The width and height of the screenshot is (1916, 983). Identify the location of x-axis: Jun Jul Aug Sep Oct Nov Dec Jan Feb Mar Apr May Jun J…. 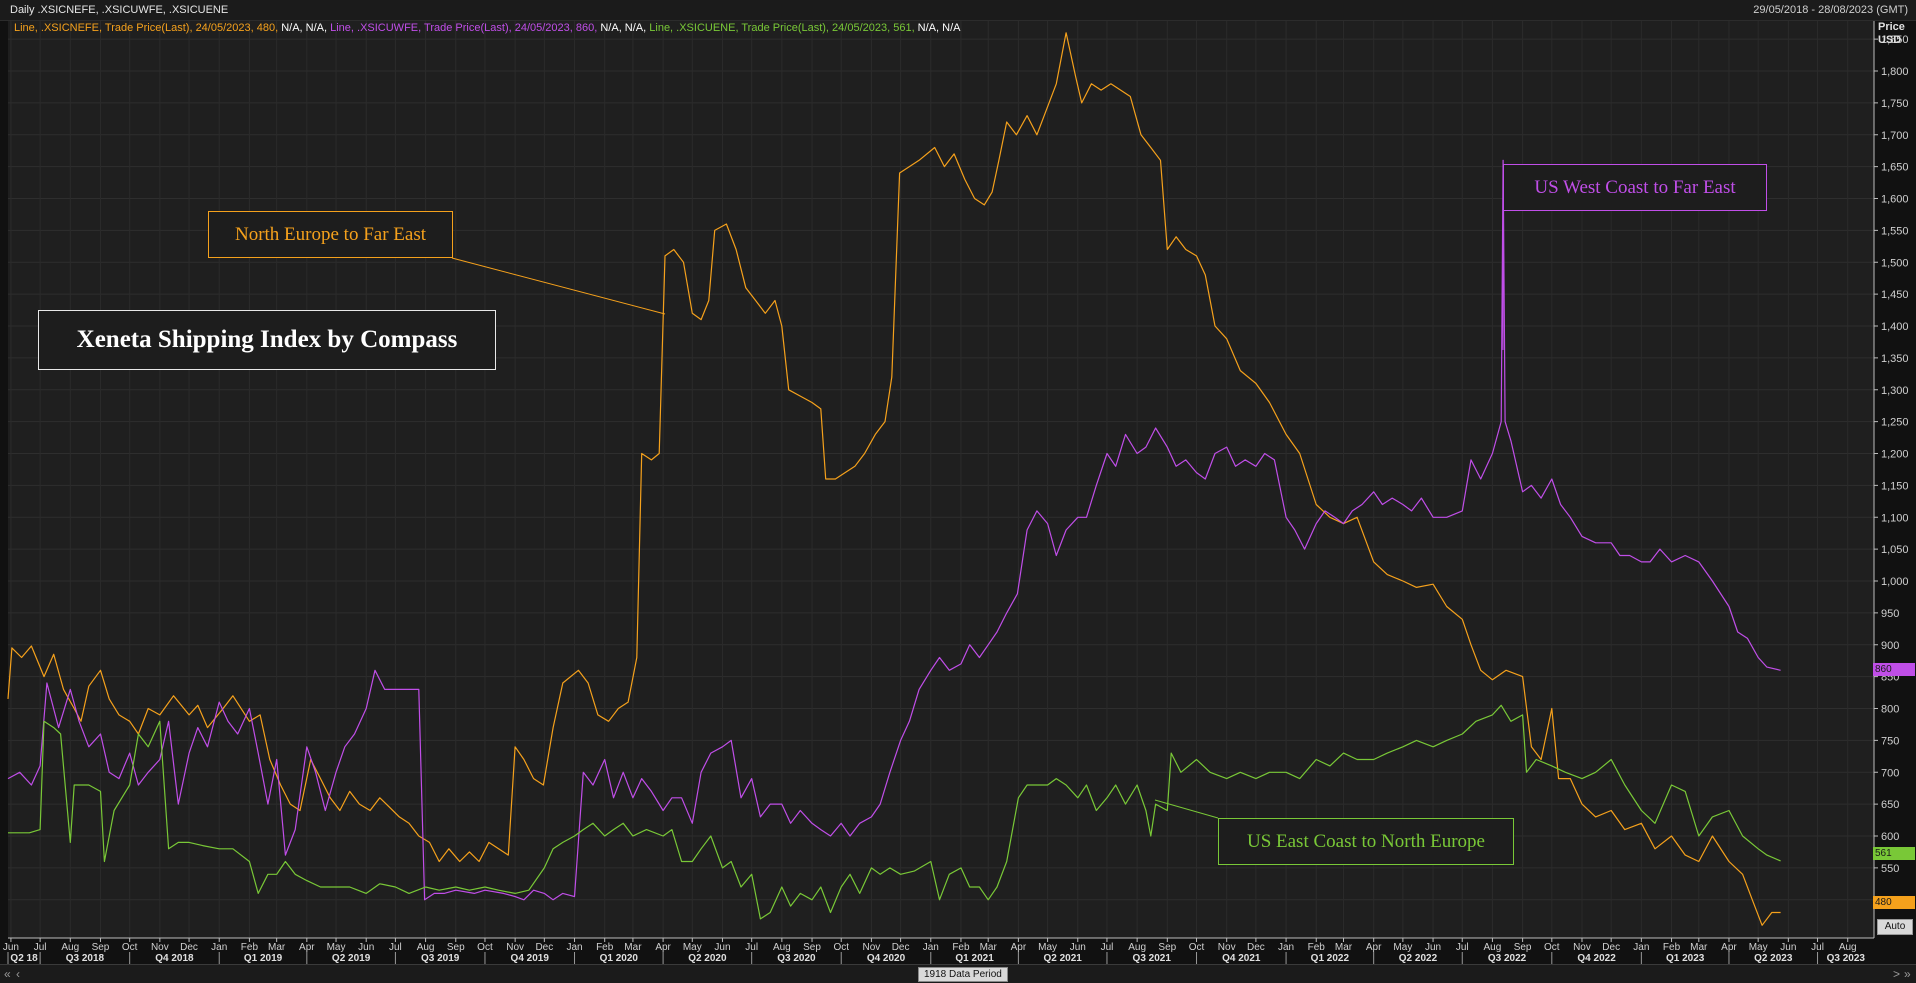
(938, 950).